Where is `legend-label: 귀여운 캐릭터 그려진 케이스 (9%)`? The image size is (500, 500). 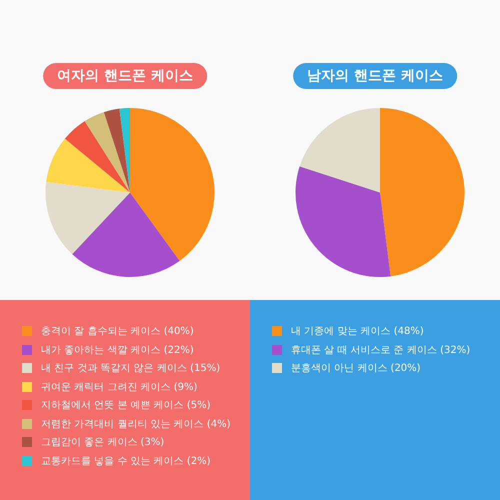
legend-label: 귀여운 캐릭터 그려진 케이스 (9%) is located at coordinates (119, 387).